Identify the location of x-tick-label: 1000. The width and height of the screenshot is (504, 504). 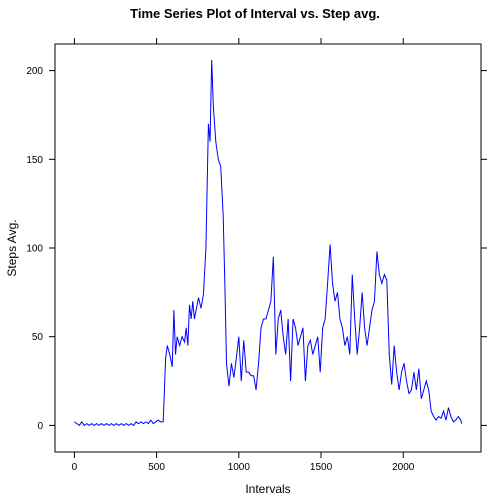
(239, 467).